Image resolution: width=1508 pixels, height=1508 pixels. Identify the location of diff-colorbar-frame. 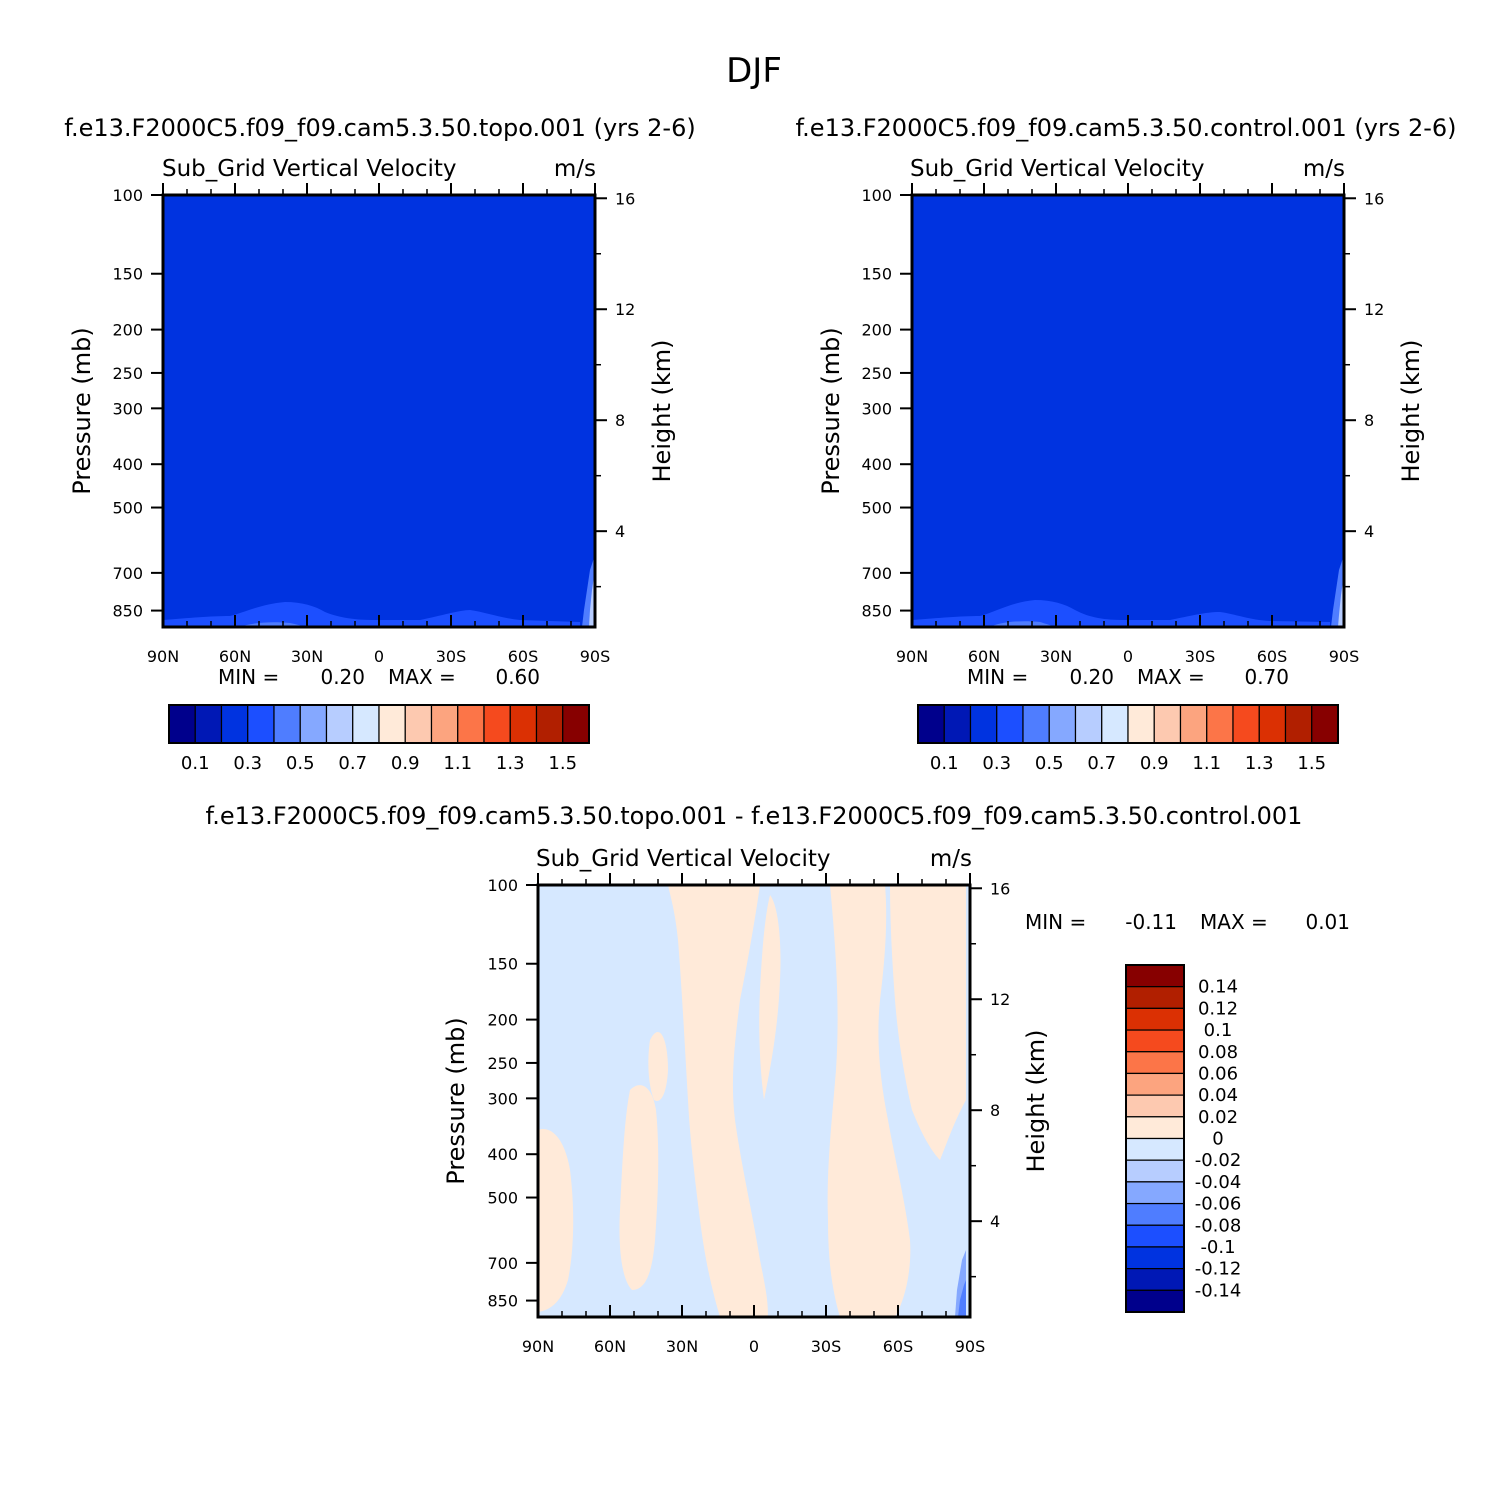
(1155, 1138).